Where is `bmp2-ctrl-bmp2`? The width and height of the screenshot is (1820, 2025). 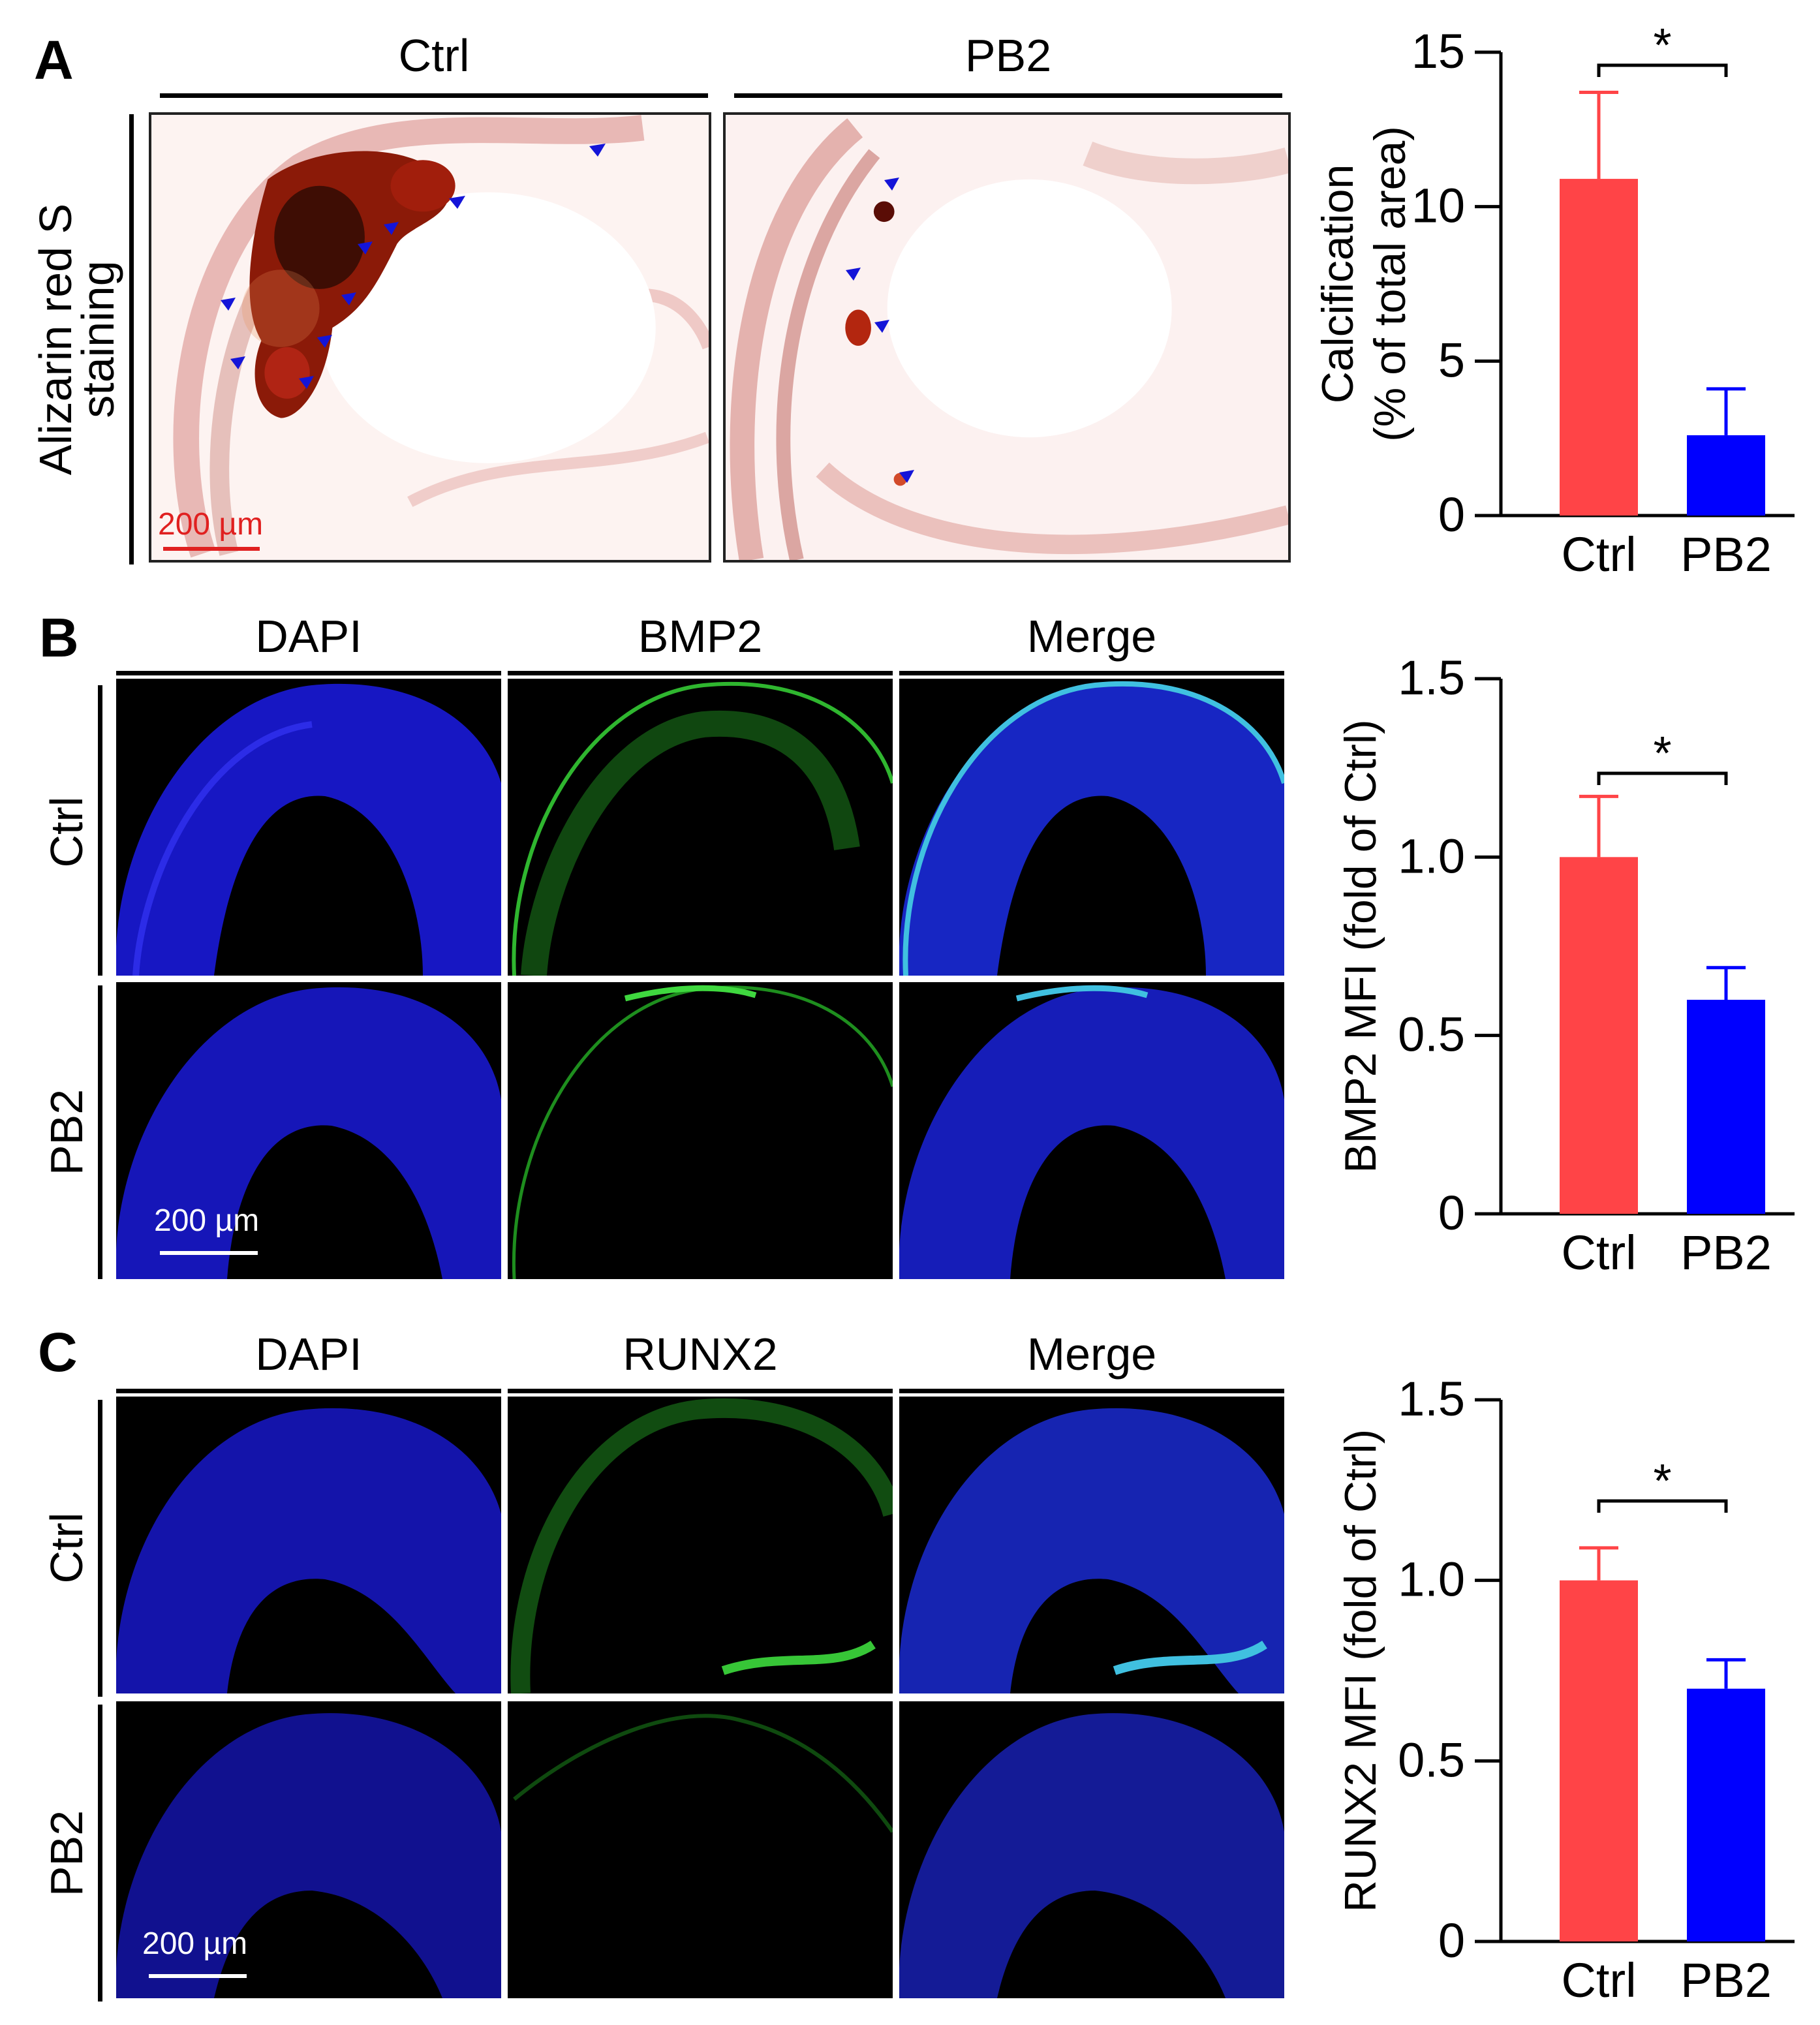 bmp2-ctrl-bmp2 is located at coordinates (701, 827).